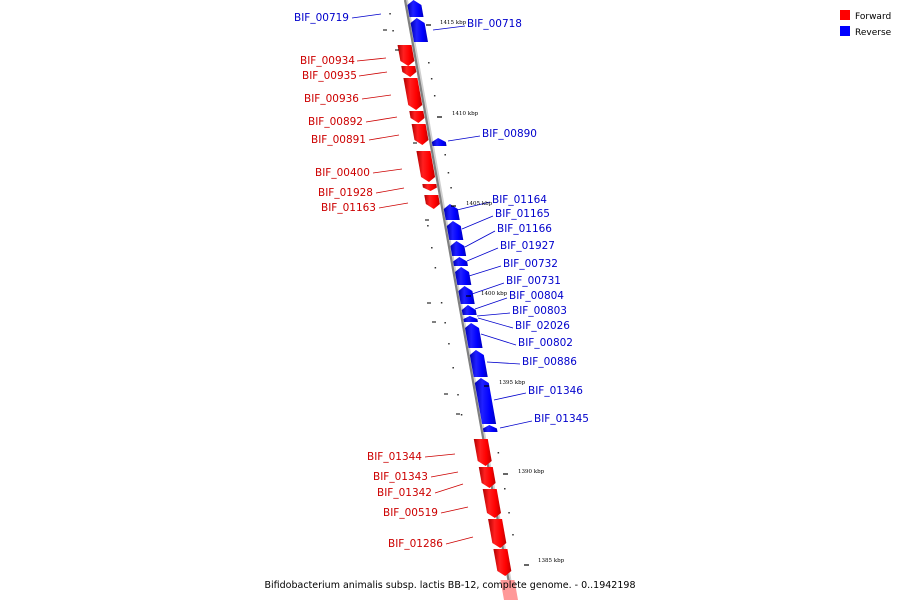 Image resolution: width=900 pixels, height=600 pixels. Describe the element at coordinates (530, 264) in the screenshot. I see `gene-label: BIF_00732` at that location.